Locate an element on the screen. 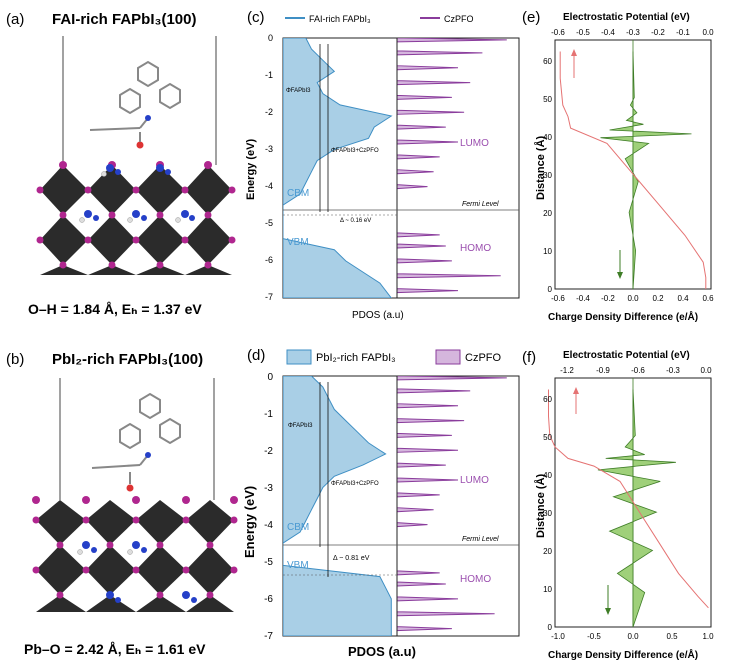 Image resolution: width=740 pixels, height=666 pixels. vbm-label-c: VBM is located at coordinates (298, 242).